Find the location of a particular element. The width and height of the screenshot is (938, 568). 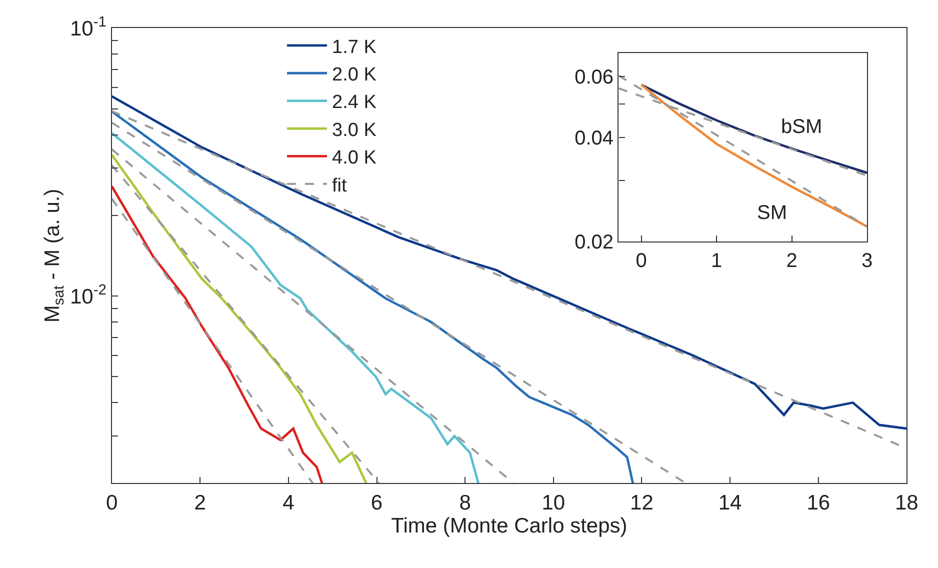

x-tick-label: 16 is located at coordinates (818, 503).